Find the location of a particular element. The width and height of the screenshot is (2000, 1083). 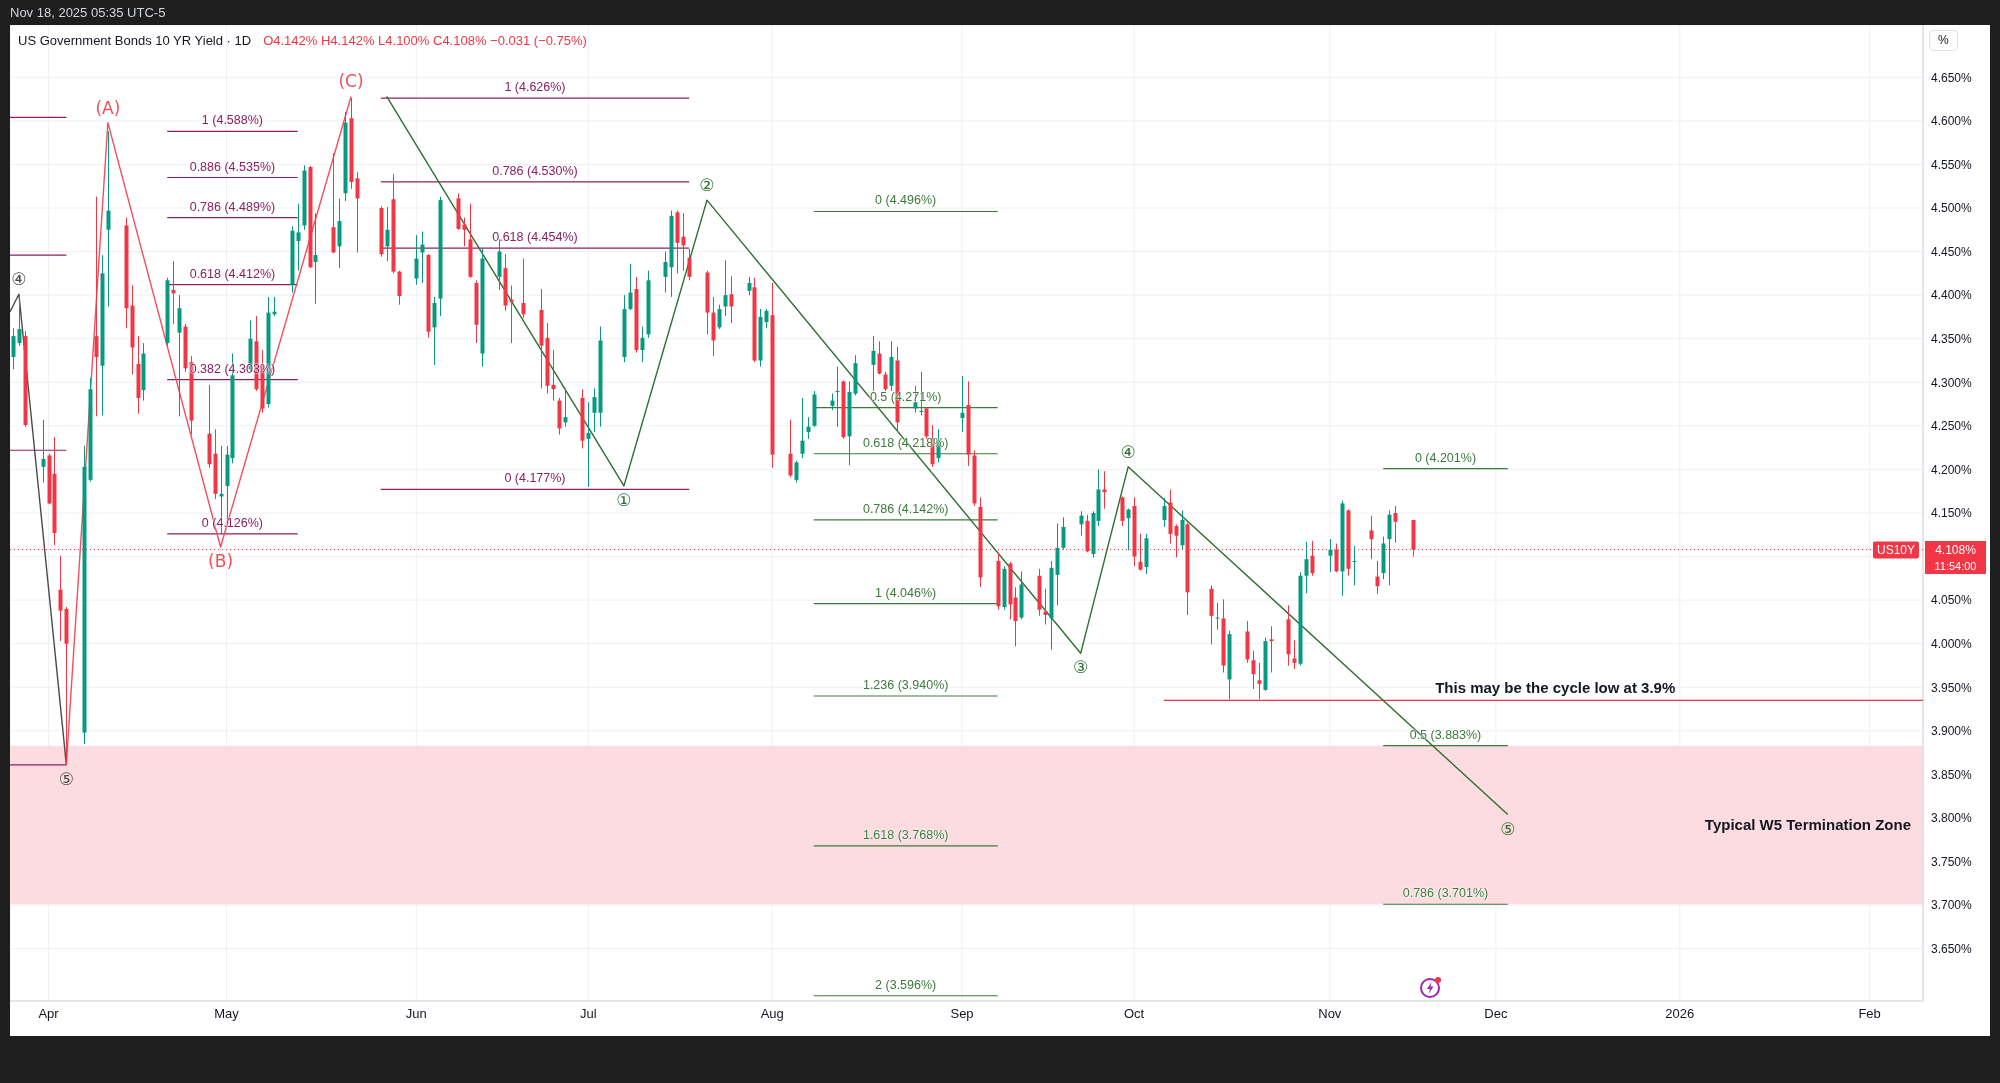

y-tick-label: 4.300% is located at coordinates (1952, 382).